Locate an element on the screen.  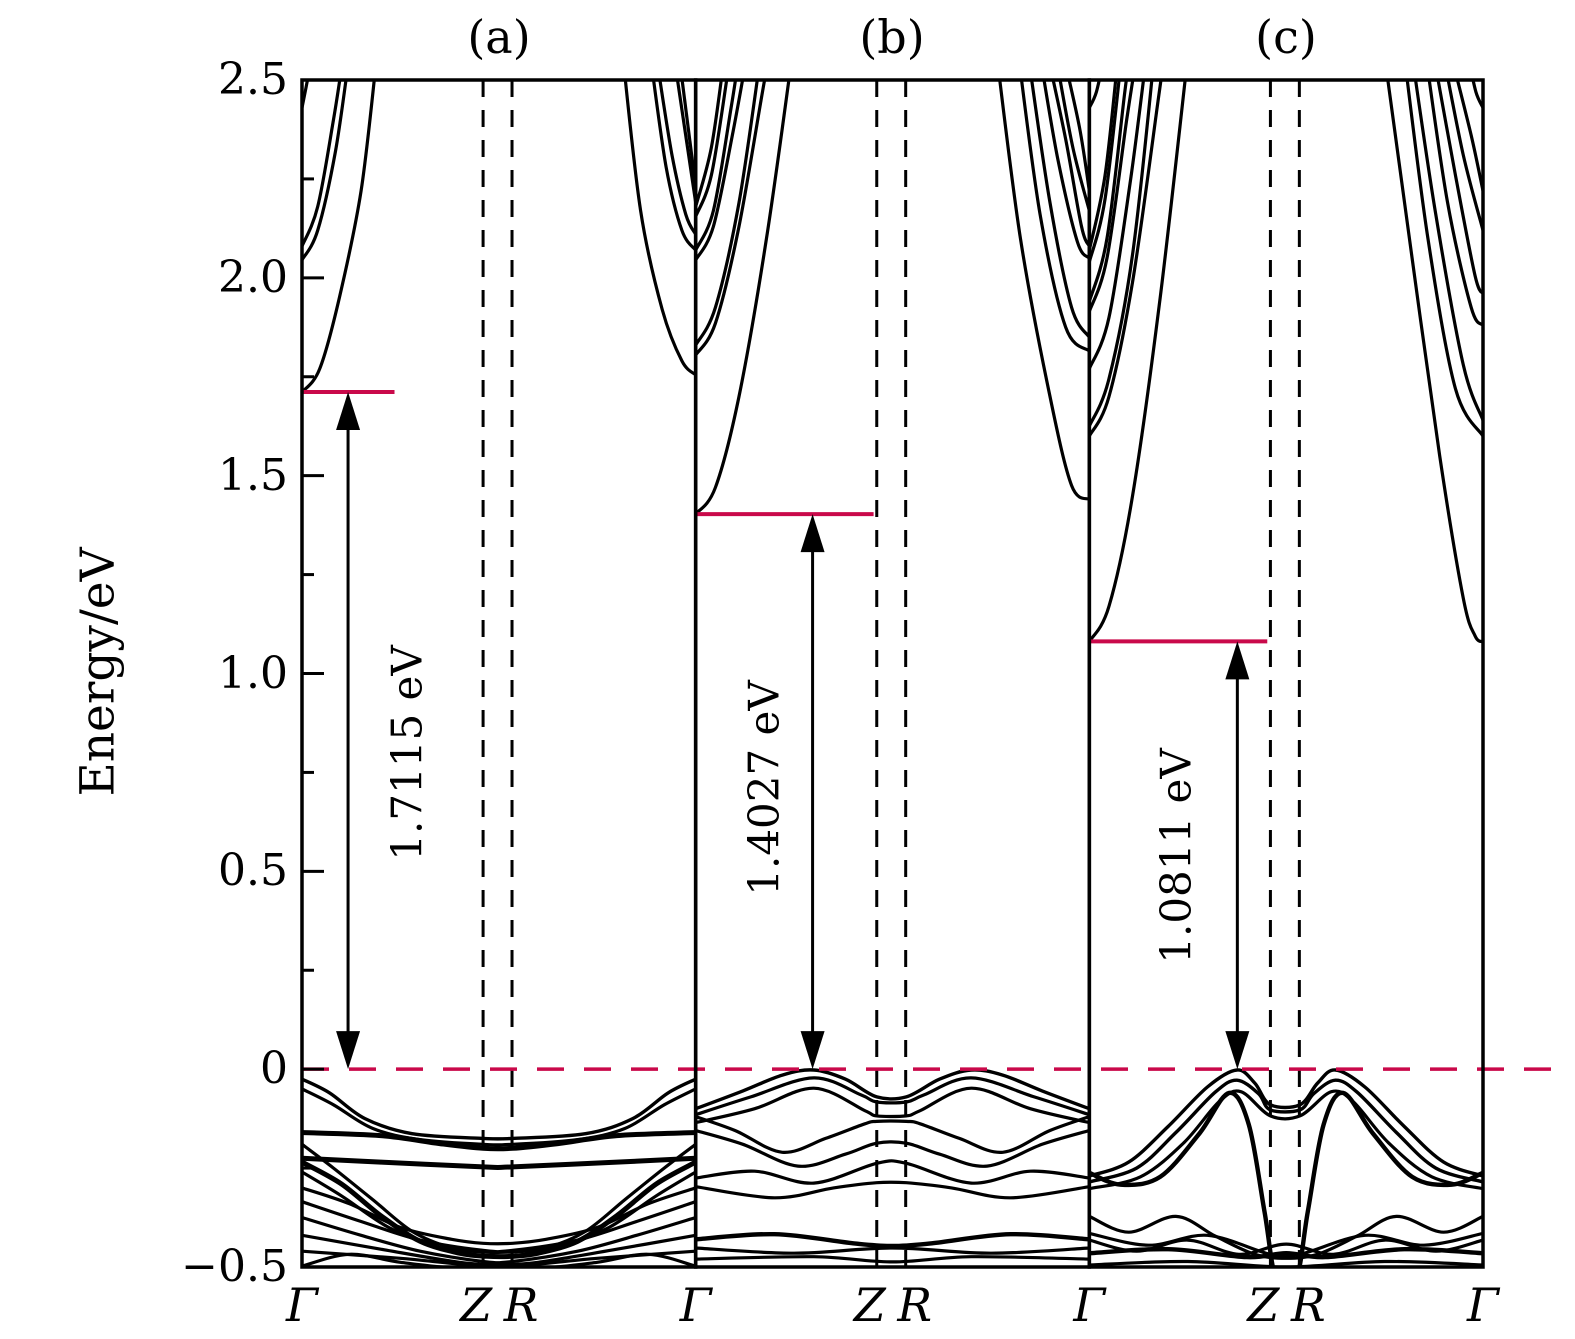
gap-annotation-b: 1.4027 eV is located at coordinates (764, 788).